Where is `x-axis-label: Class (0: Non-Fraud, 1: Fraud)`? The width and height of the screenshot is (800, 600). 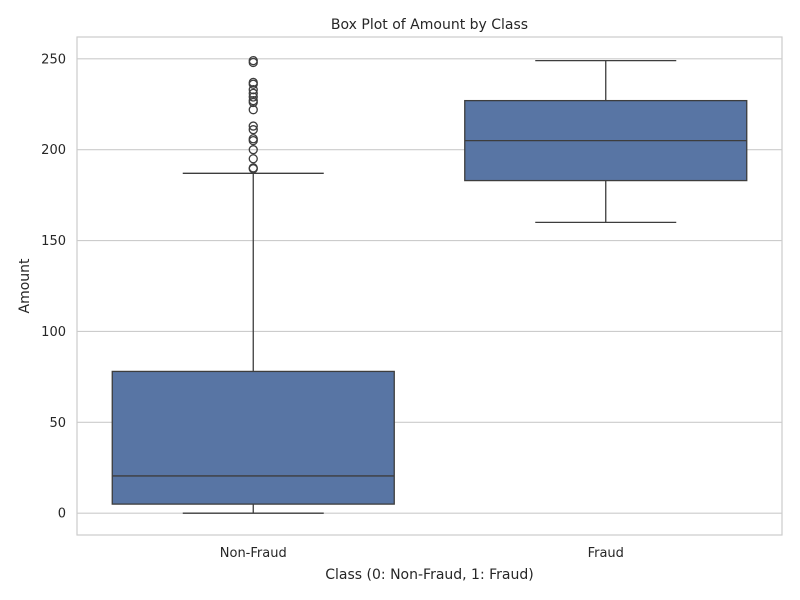
x-axis-label: Class (0: Non-Fraud, 1: Fraud) is located at coordinates (429, 575).